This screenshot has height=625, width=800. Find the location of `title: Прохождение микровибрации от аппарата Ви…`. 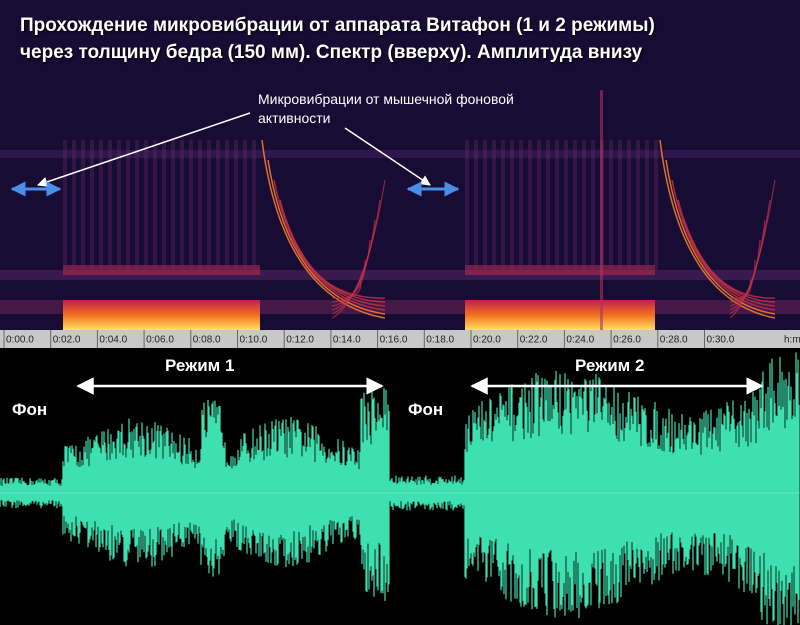

title: Прохождение микровибрации от аппарата Ви… is located at coordinates (337, 39).